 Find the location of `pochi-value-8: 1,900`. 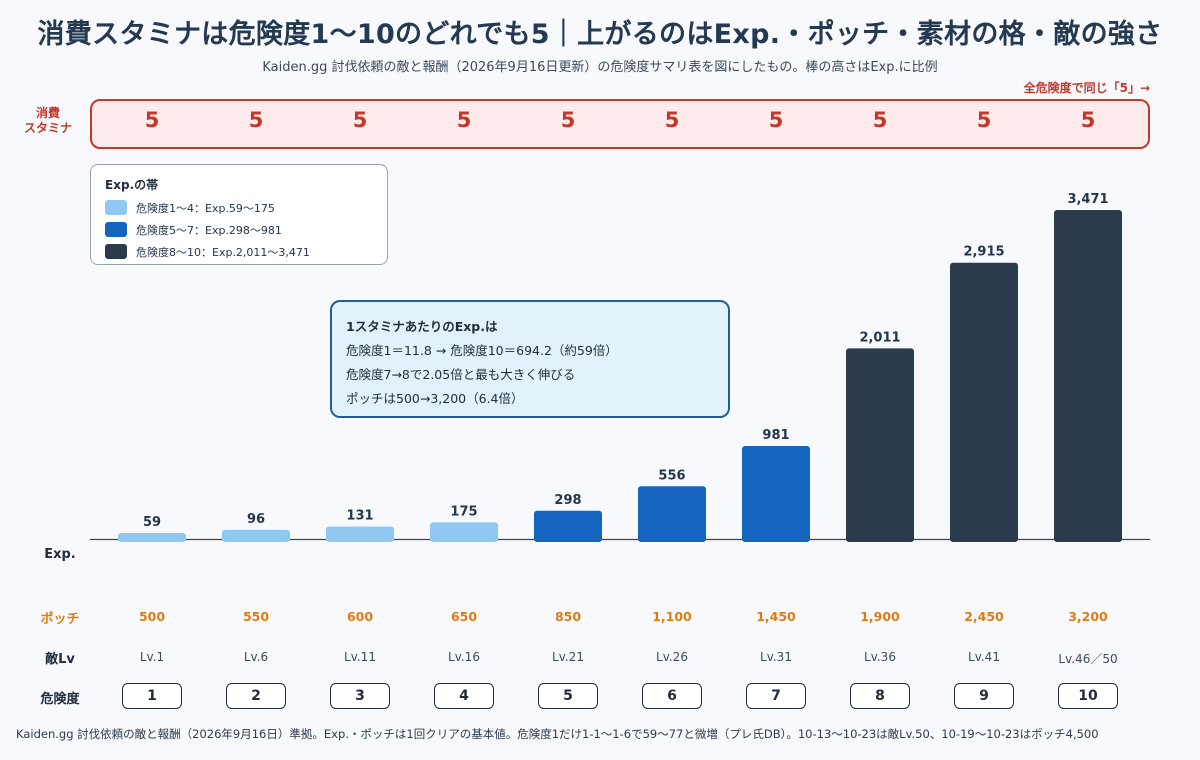

pochi-value-8: 1,900 is located at coordinates (880, 616).